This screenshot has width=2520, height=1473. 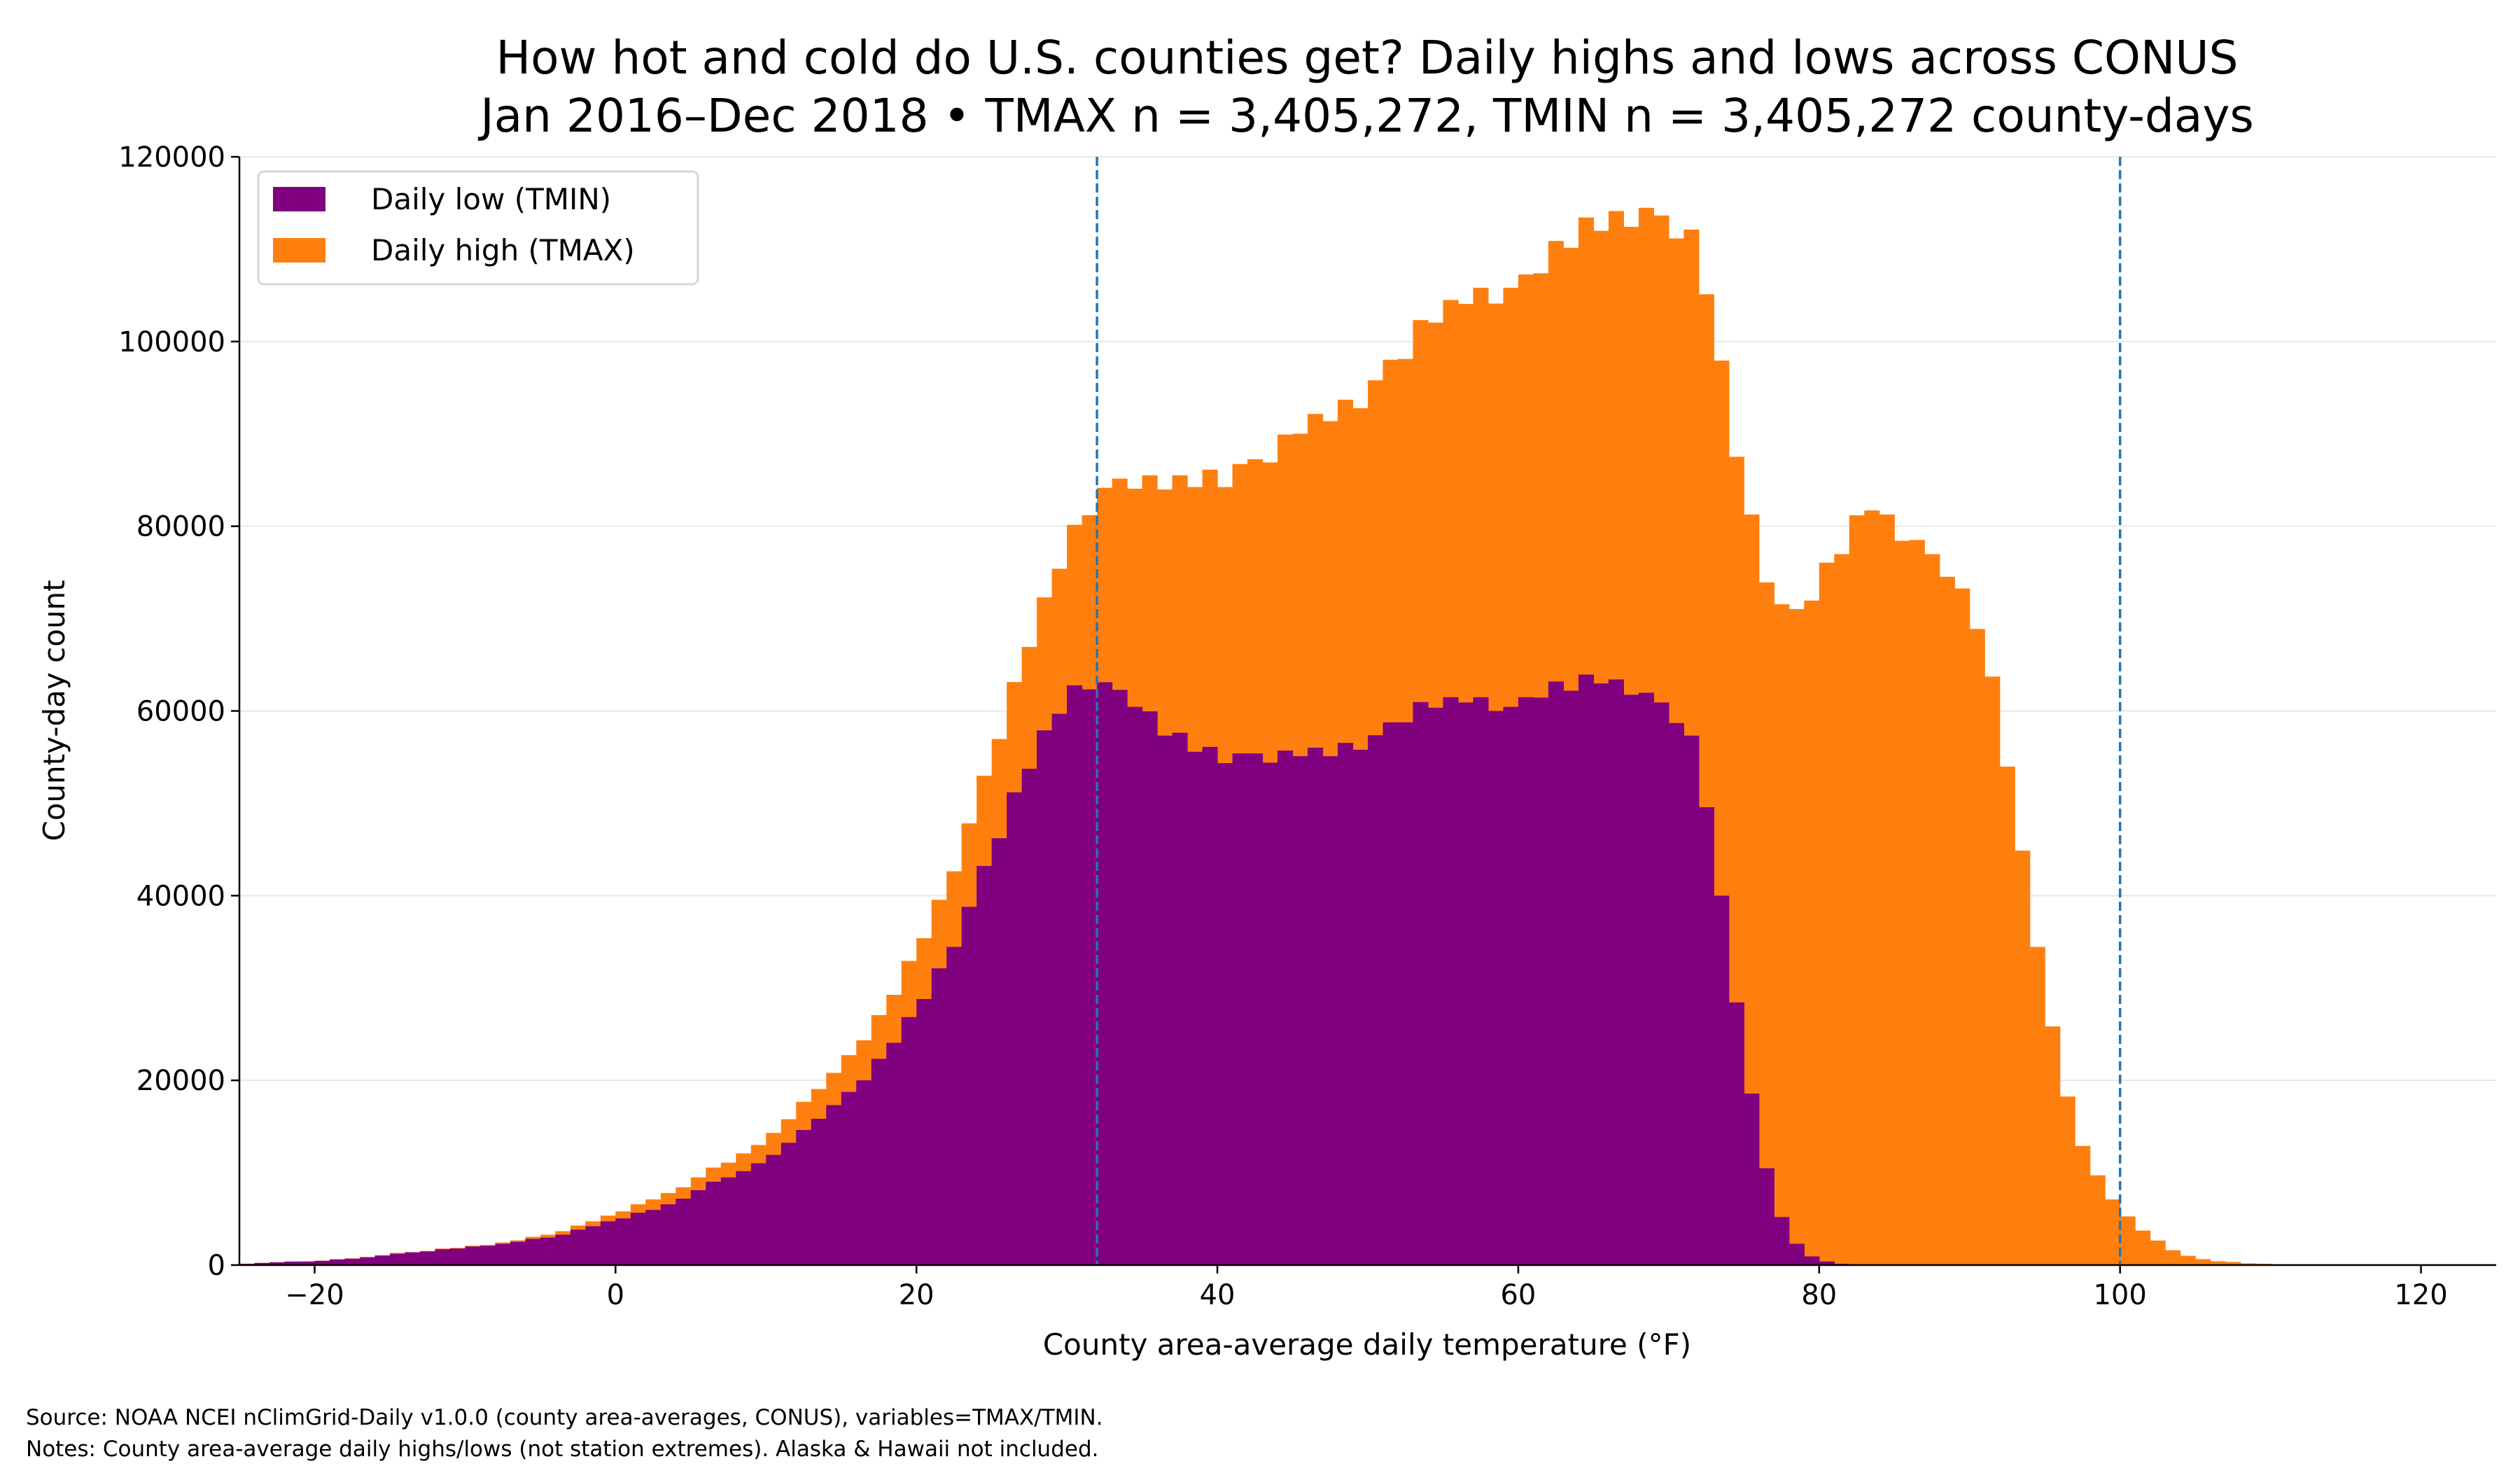 I want to click on y-tick-label: 100000, so click(x=171, y=342).